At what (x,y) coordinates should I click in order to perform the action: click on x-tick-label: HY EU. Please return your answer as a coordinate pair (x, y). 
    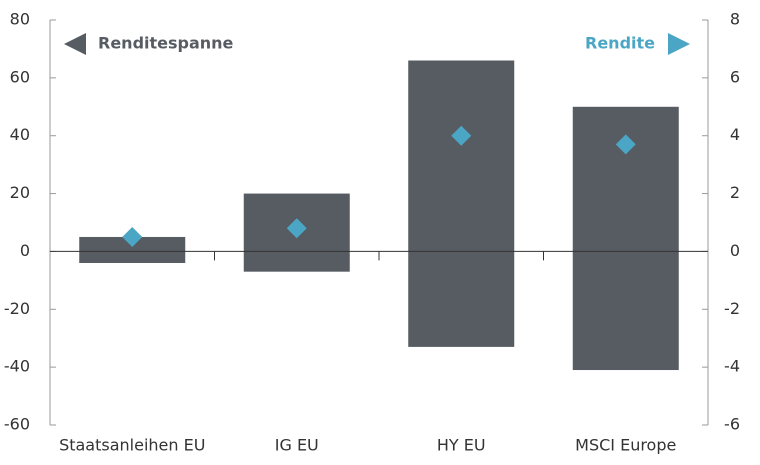
    Looking at the image, I should click on (461, 445).